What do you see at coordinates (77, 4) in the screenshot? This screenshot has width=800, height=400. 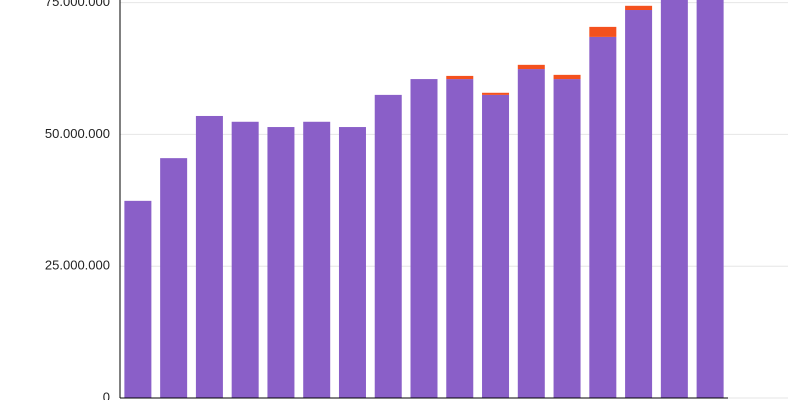 I see `y-tick-label: 75.000.000` at bounding box center [77, 4].